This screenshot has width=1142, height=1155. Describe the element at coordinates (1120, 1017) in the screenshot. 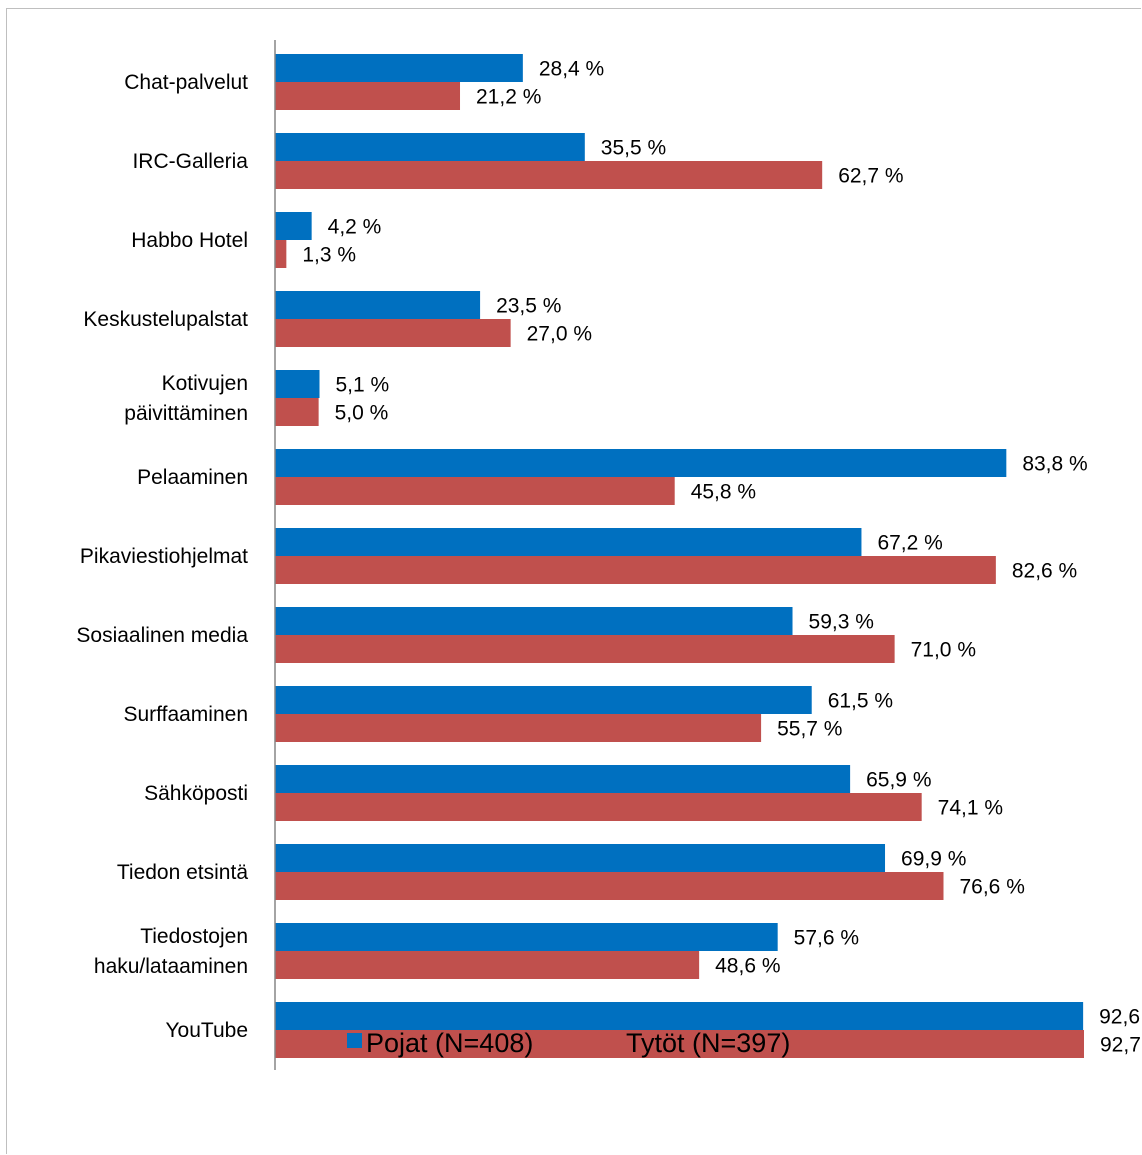

I see `data-label: 92,6 %` at that location.